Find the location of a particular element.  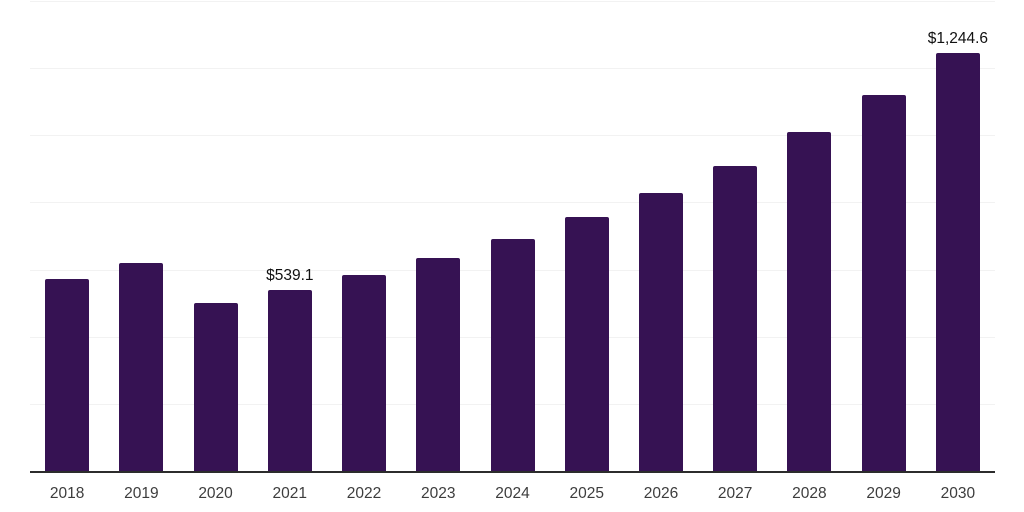

bar-2027 is located at coordinates (735, 318).